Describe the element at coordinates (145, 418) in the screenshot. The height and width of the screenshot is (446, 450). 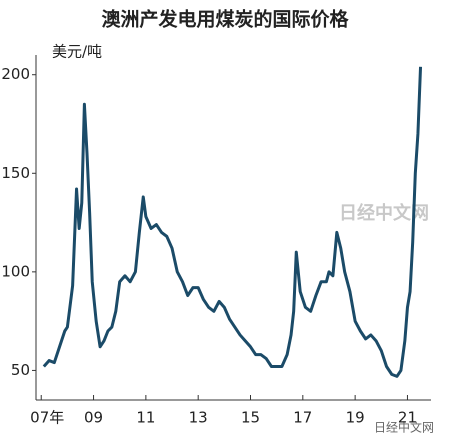
I see `x-tick-label: 11` at that location.